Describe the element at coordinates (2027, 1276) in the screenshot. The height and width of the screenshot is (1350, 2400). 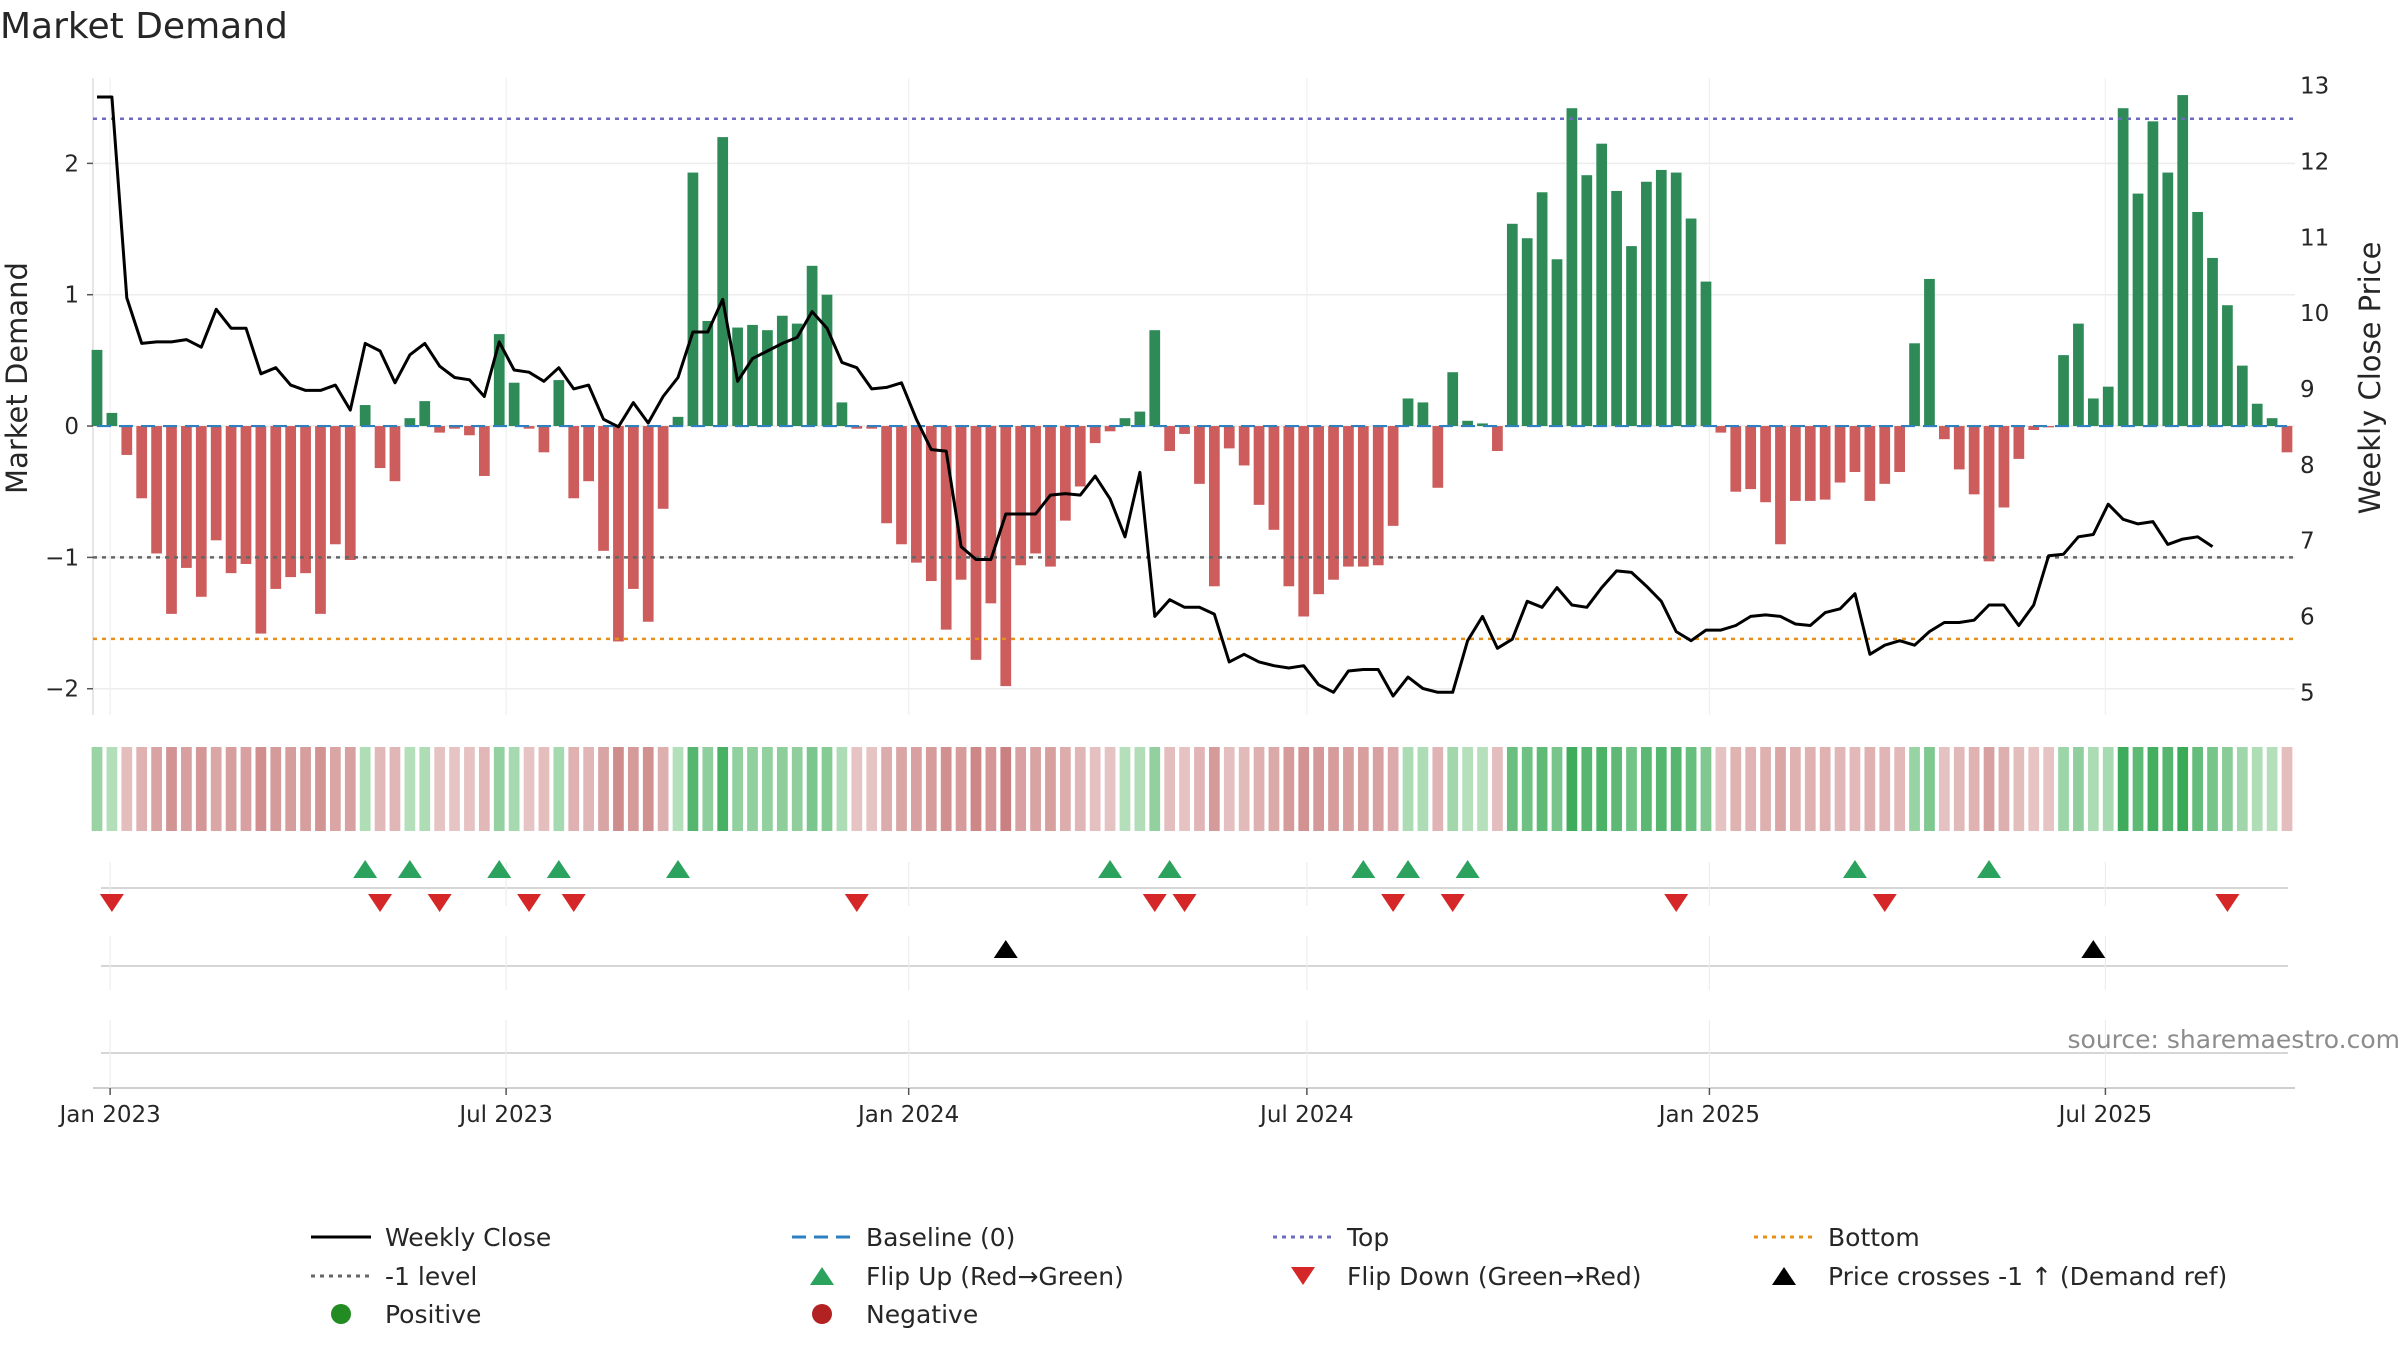
I see `legend-label: Price crosses -1 ↑ (Demand ref)` at that location.